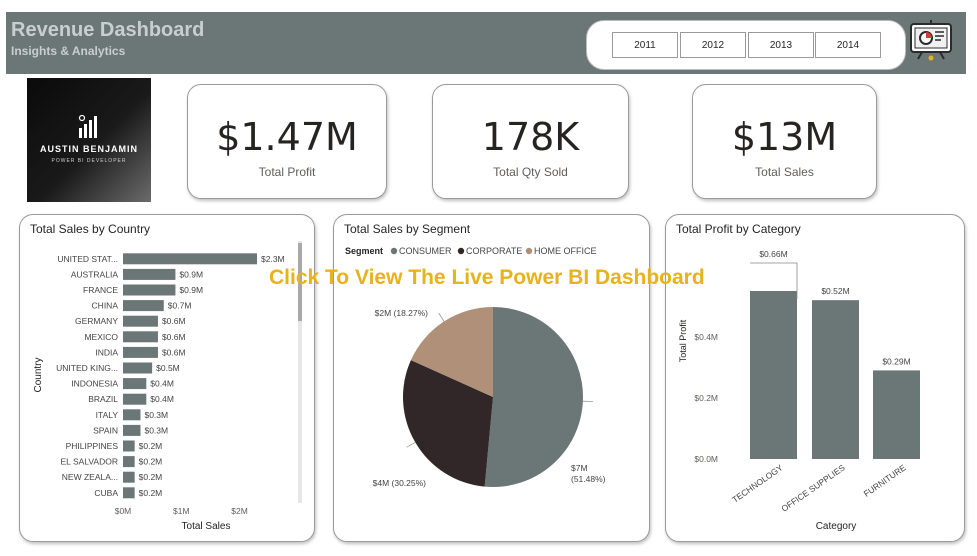 The height and width of the screenshot is (556, 977). I want to click on country-tick-label: EL SALVADOR, so click(89, 462).